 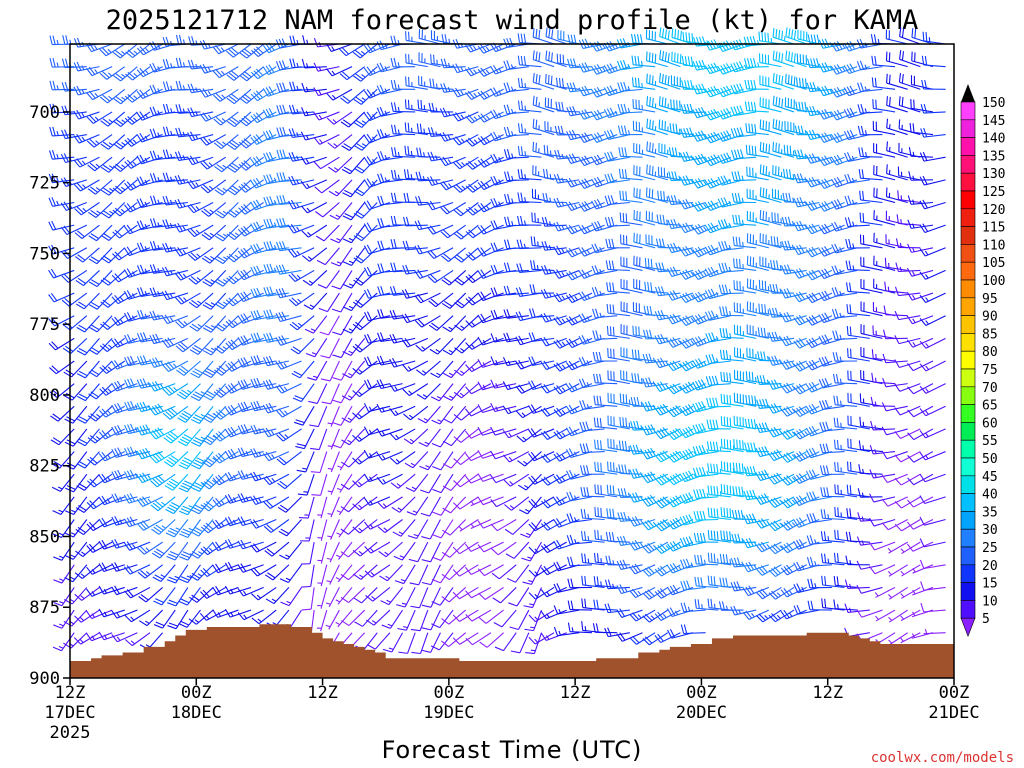 I want to click on credit-text: coolwx.com/models, so click(x=942, y=758).